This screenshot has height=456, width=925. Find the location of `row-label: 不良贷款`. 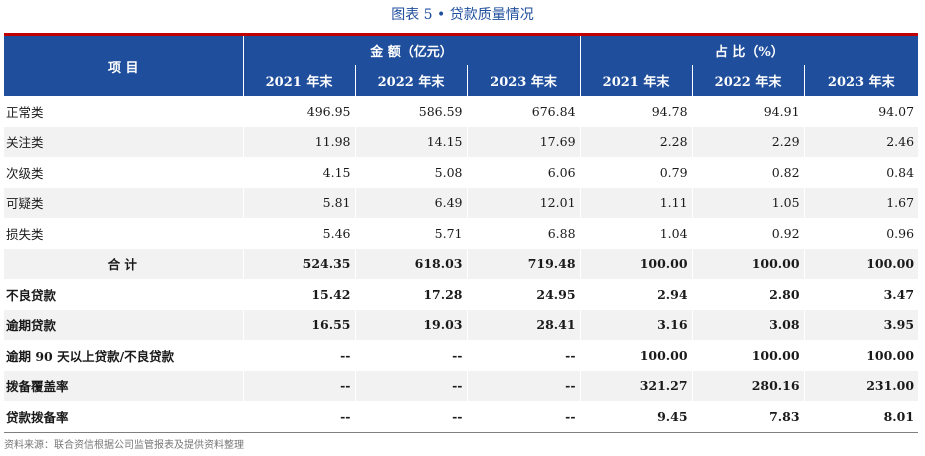

row-label: 不良贷款 is located at coordinates (31, 295).